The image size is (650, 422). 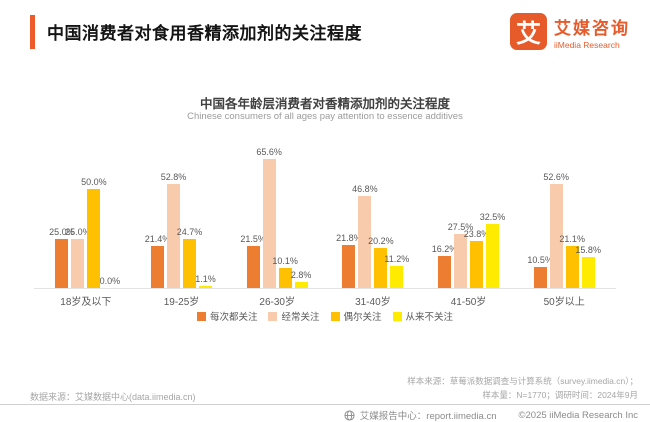 I want to click on bar-value-label: 0.0%, so click(x=110, y=281).